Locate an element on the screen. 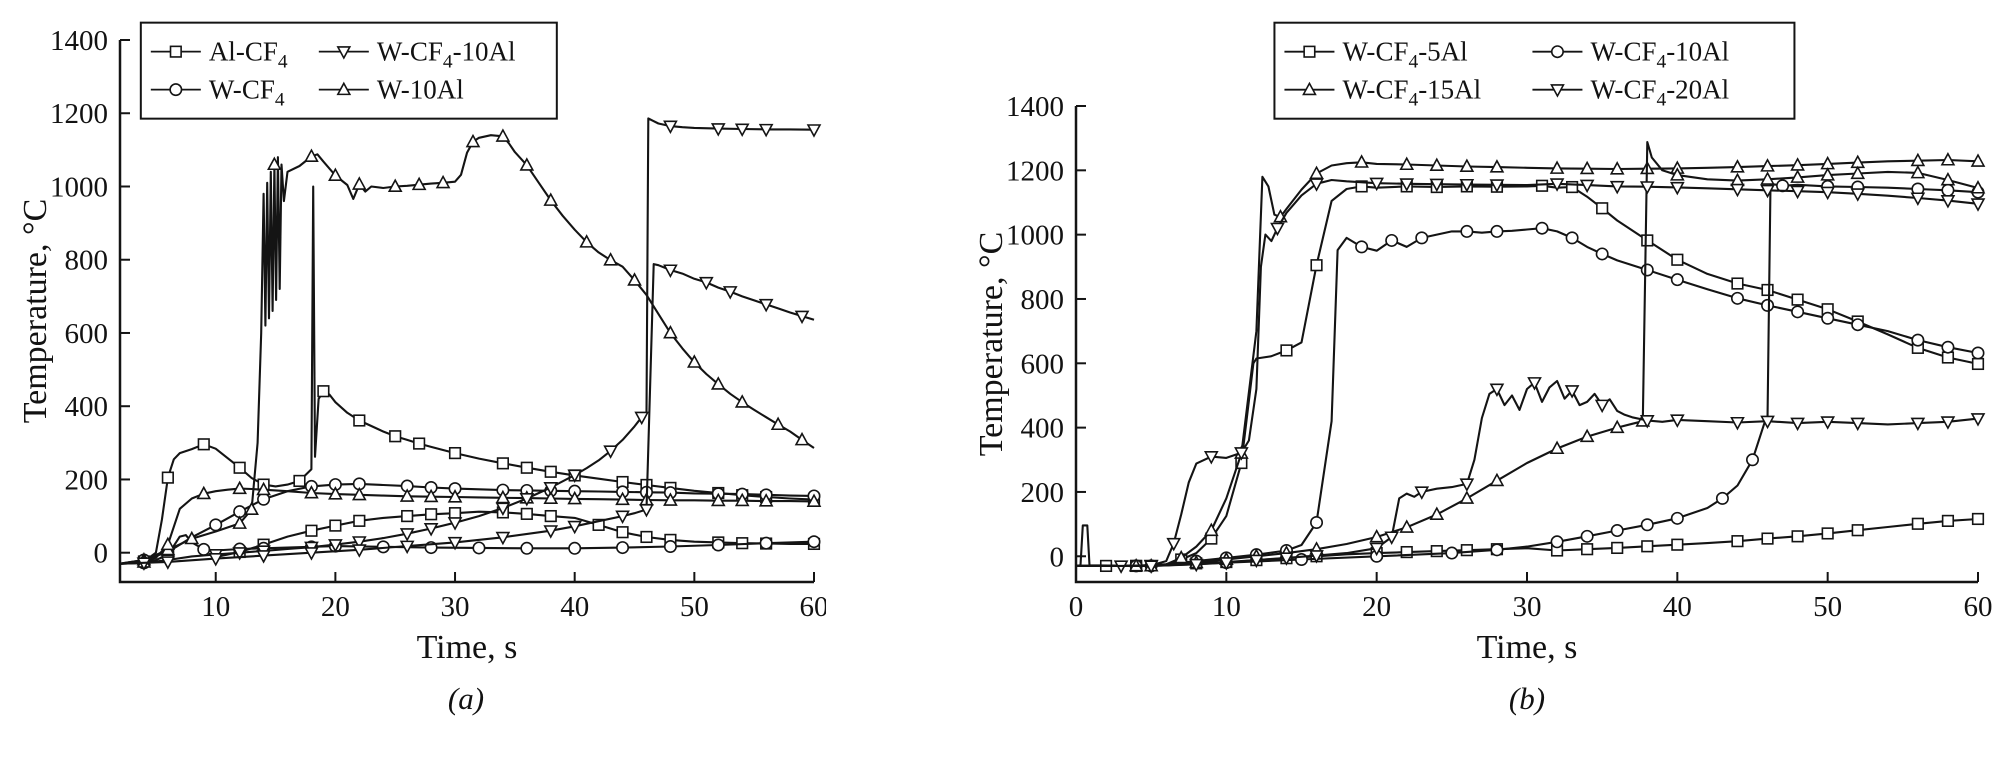 The width and height of the screenshot is (2002, 776). svg-text: Al-CF4 is located at coordinates (248, 55).